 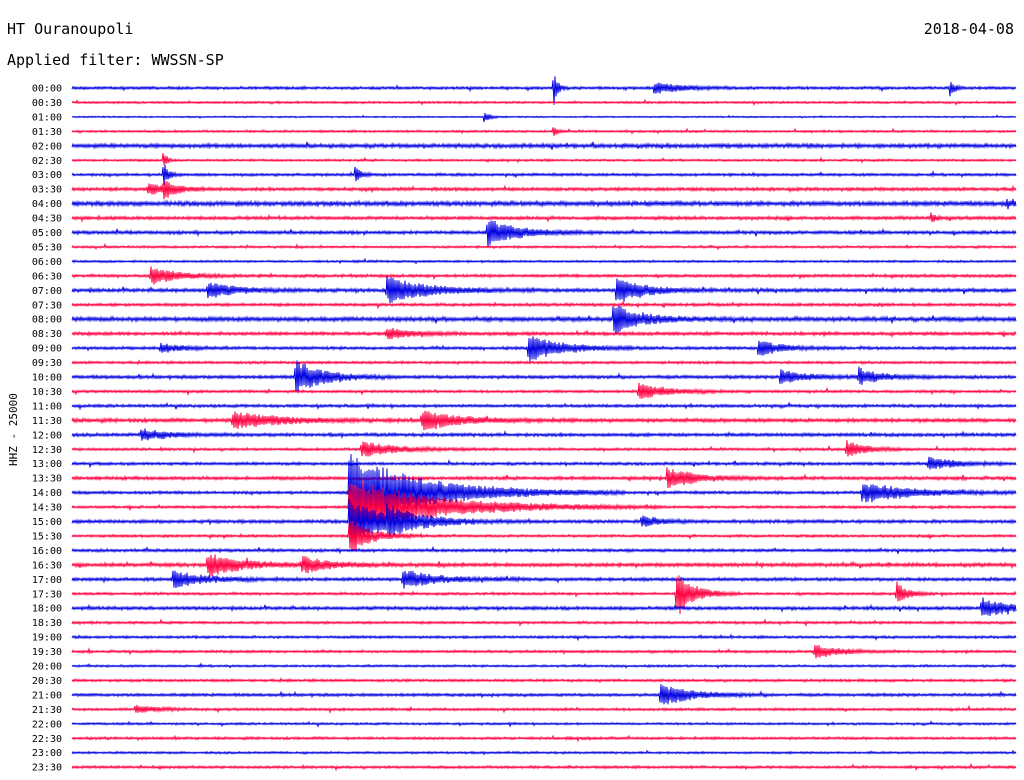 I want to click on tick-label: 11:30, so click(x=47, y=421).